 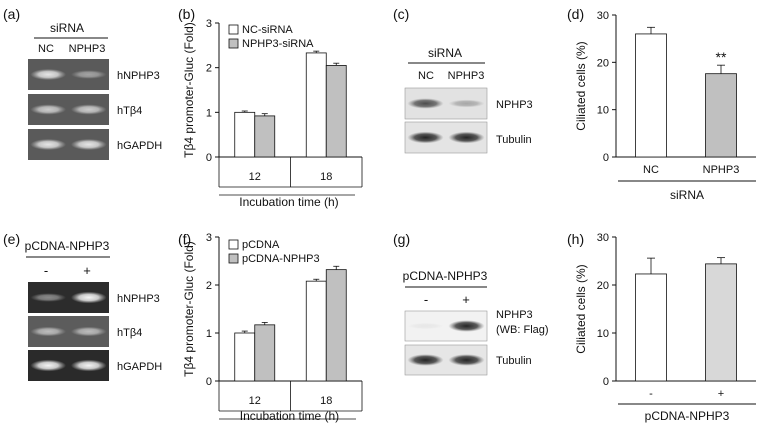 What do you see at coordinates (139, 367) in the screenshot?
I see `panel-e-row-label-2: hGAPDH` at bounding box center [139, 367].